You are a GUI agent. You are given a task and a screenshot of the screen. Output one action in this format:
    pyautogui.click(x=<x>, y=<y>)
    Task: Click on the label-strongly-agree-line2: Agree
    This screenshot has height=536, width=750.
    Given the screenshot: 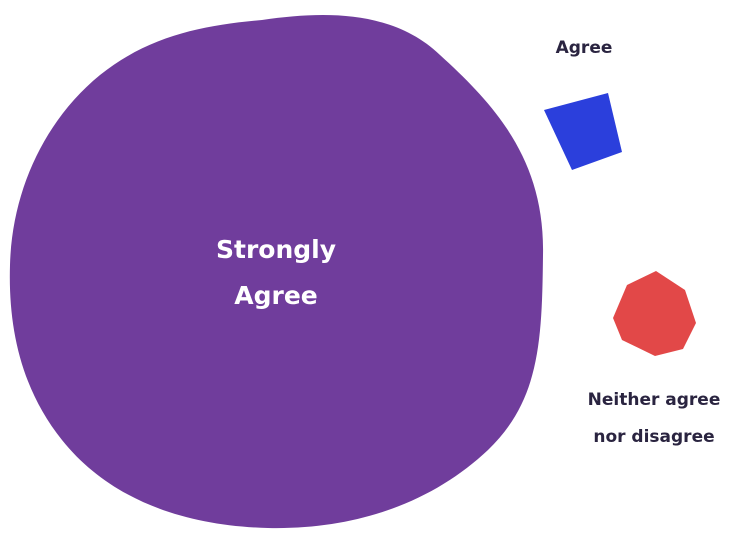 What is the action you would take?
    pyautogui.click(x=275, y=295)
    